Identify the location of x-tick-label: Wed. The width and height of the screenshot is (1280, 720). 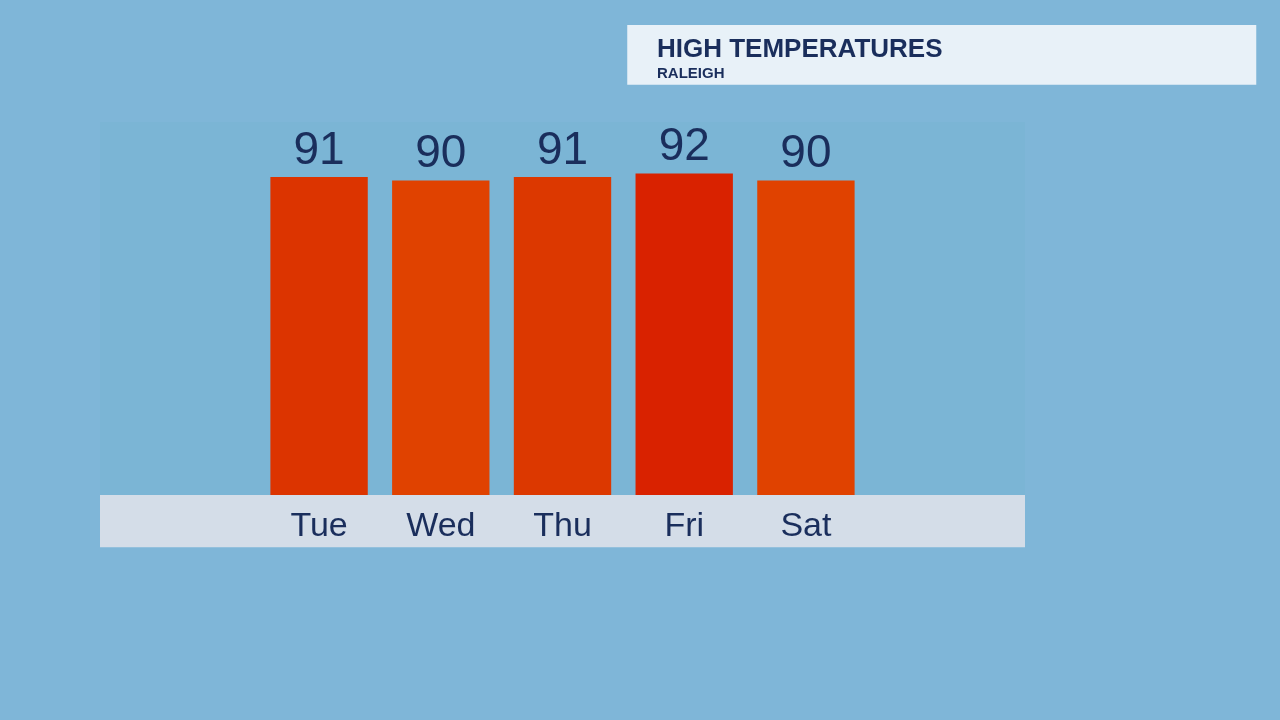
(441, 524).